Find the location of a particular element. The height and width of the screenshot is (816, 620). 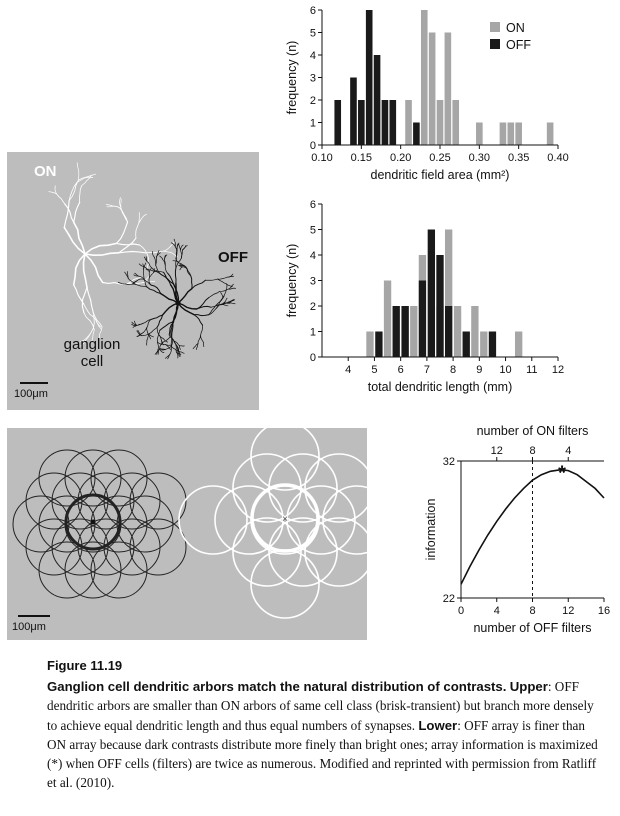

x-tick-label: 0.30 is located at coordinates (479, 158).